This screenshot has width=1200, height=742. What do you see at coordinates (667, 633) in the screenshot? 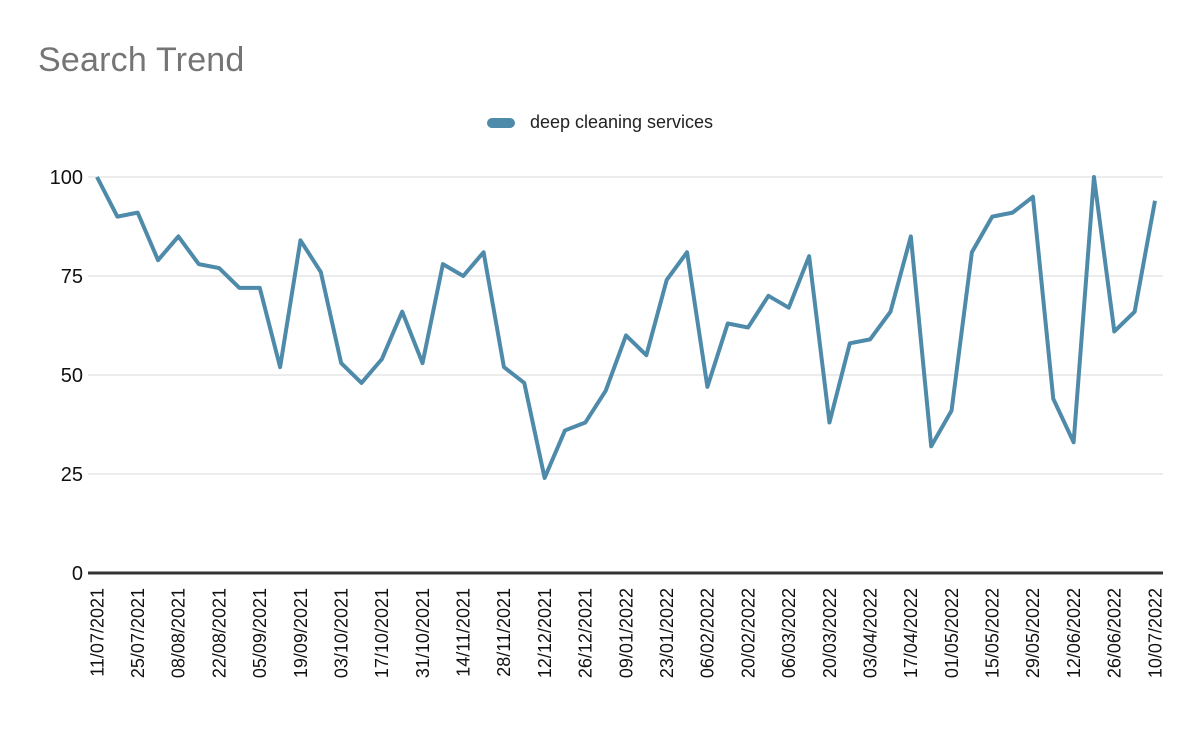
I see `x-tick-label: 23/01/2022` at bounding box center [667, 633].